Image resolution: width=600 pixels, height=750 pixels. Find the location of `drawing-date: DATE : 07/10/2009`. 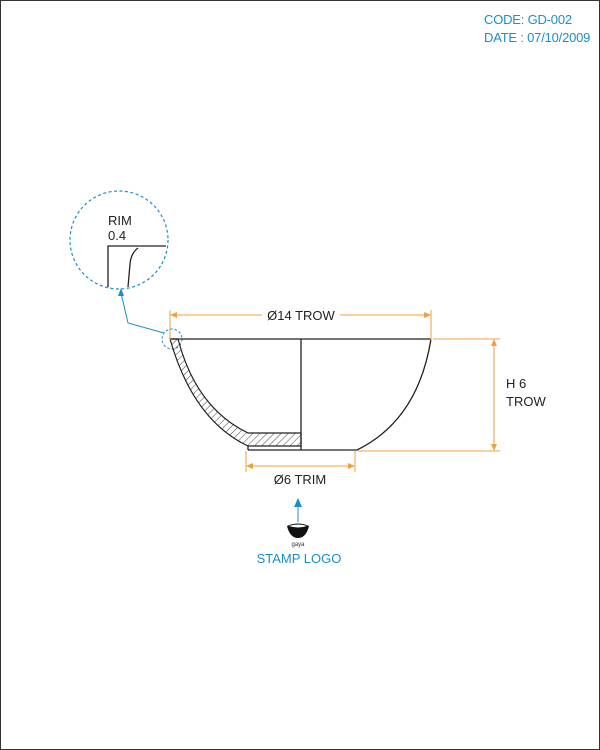

drawing-date: DATE : 07/10/2009 is located at coordinates (537, 37).